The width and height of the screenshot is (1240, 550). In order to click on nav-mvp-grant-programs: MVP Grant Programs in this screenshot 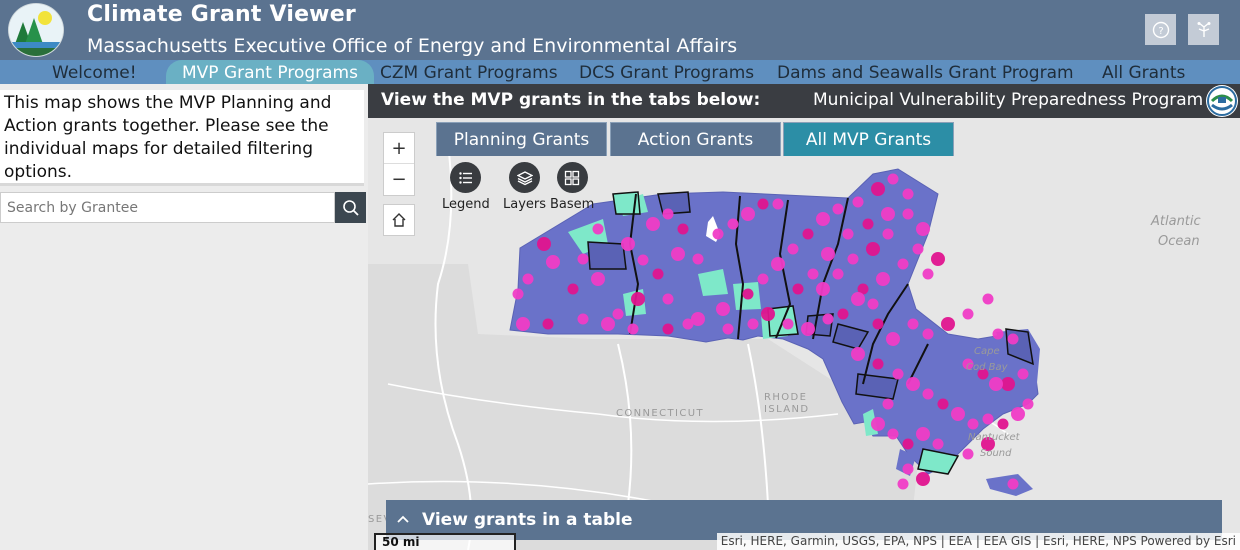, I will do `click(270, 72)`.